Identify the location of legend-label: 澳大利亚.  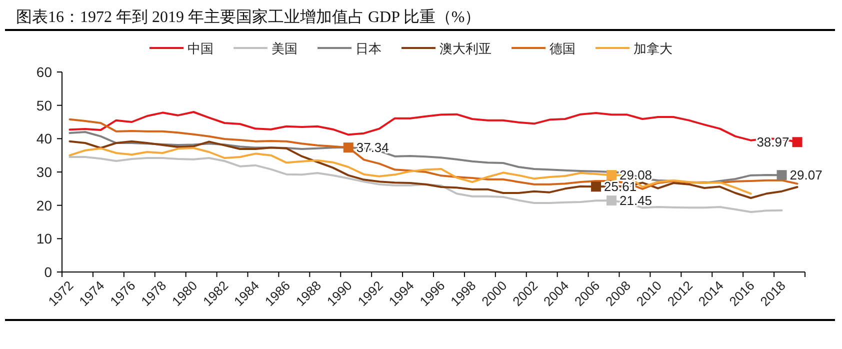
(466, 49).